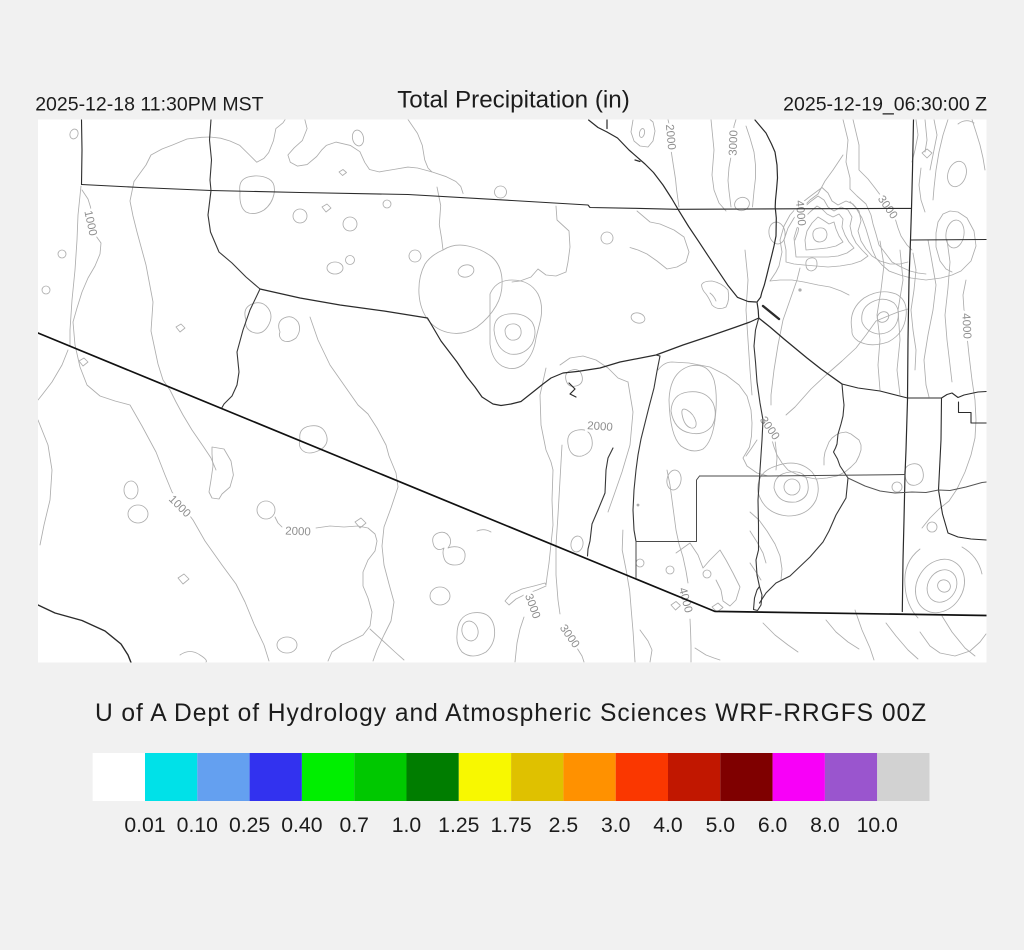  I want to click on svg-text: 0.01, so click(144, 825).